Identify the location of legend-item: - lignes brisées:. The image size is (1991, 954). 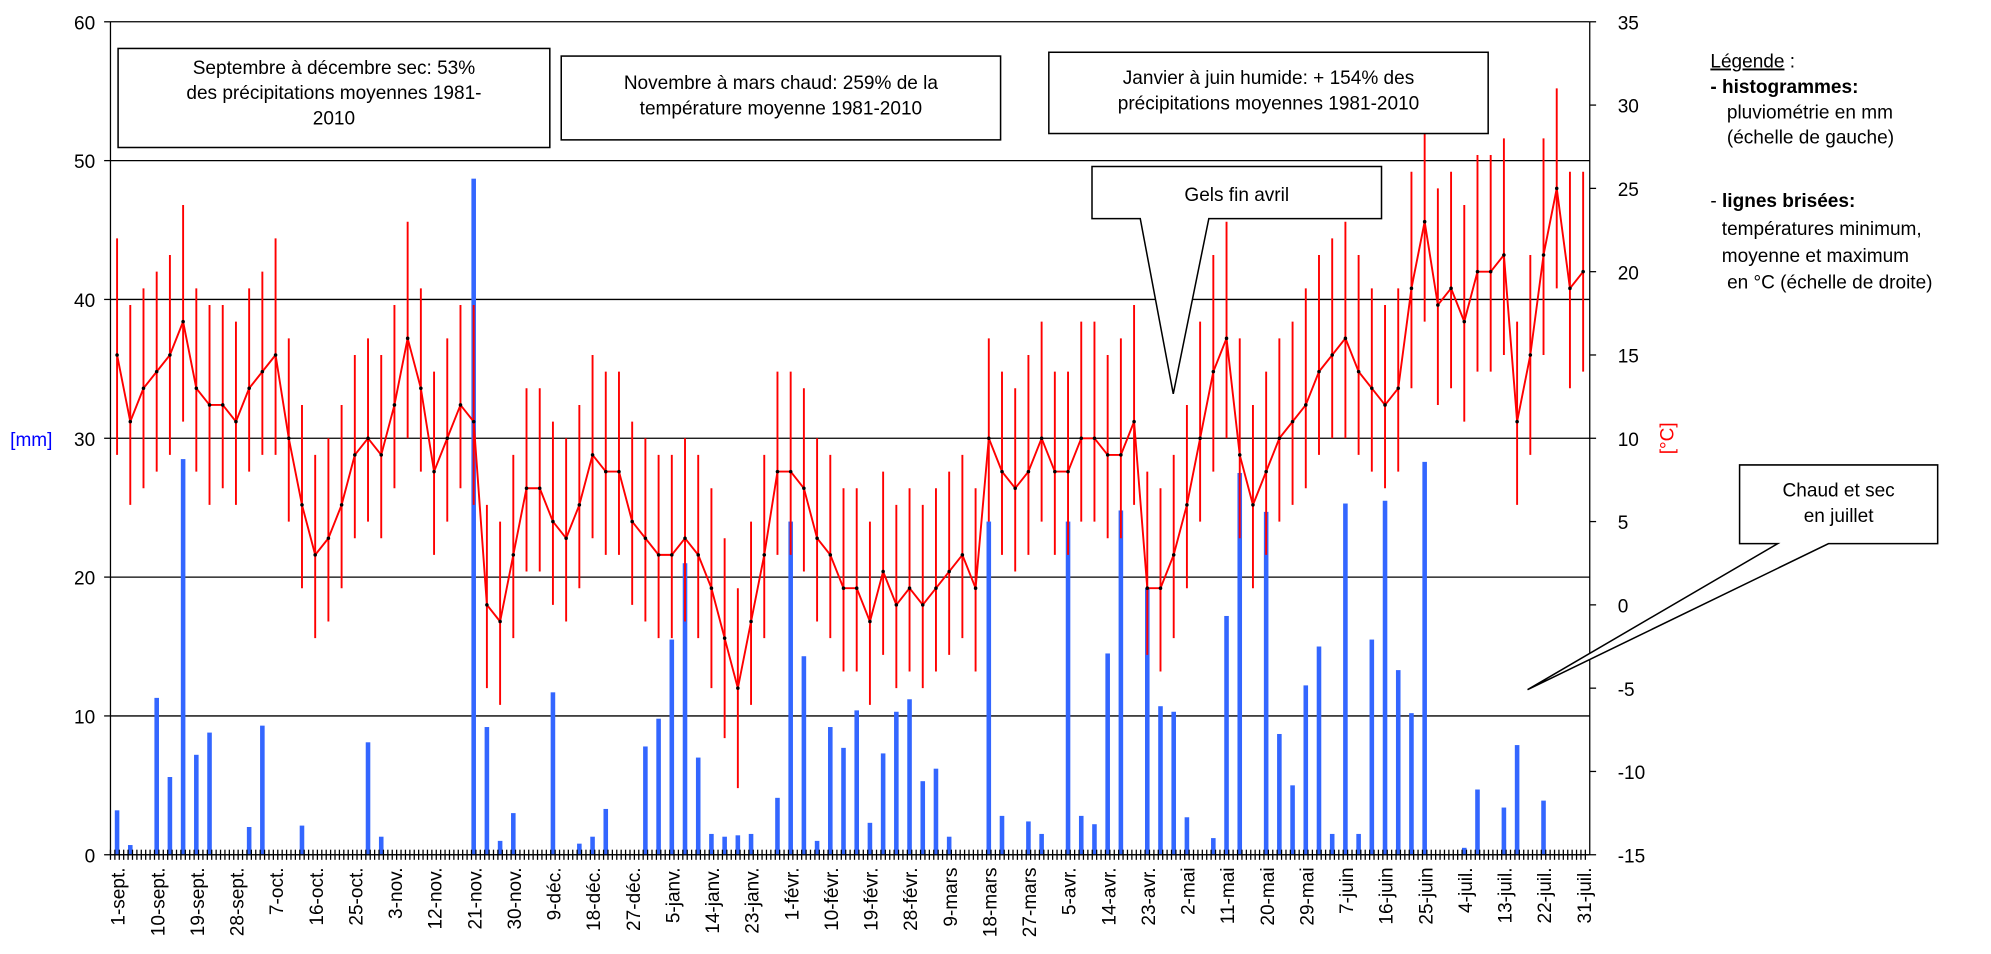
(1782, 201).